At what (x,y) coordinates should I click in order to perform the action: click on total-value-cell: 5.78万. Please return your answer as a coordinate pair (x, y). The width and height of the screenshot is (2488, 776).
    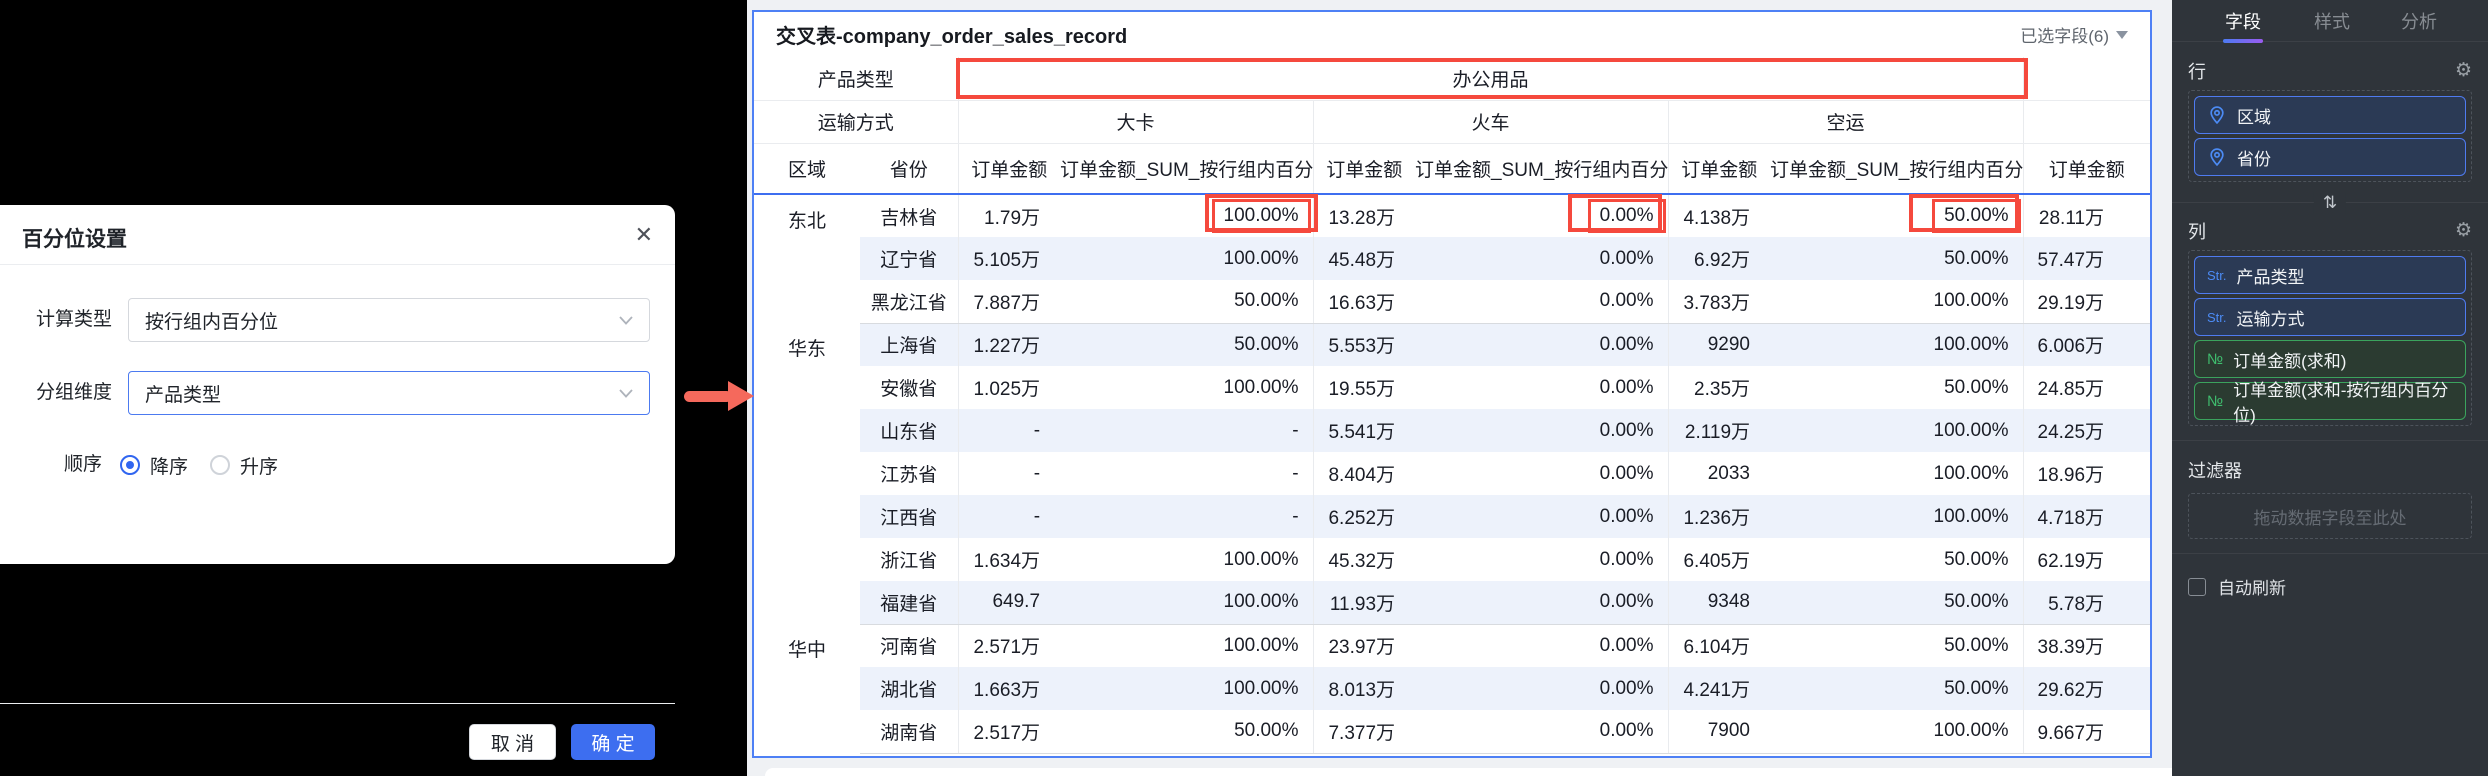
    Looking at the image, I should click on (2086, 603).